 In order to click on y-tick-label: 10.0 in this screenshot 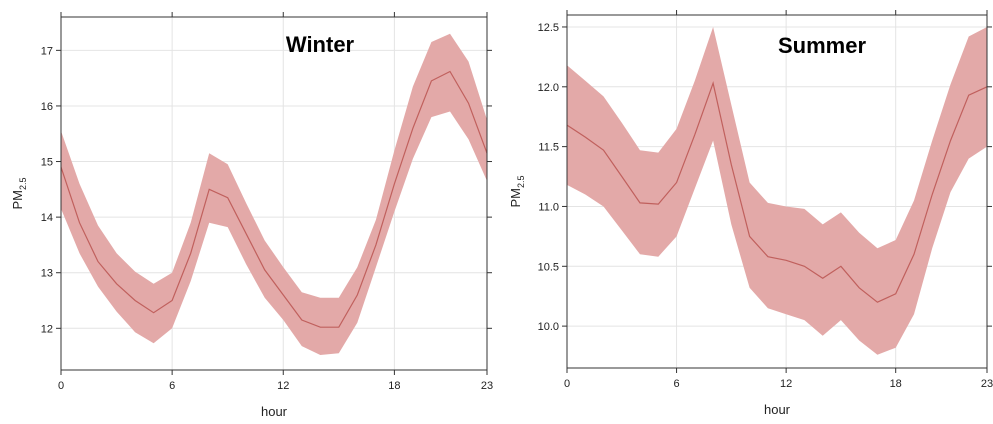, I will do `click(548, 327)`.